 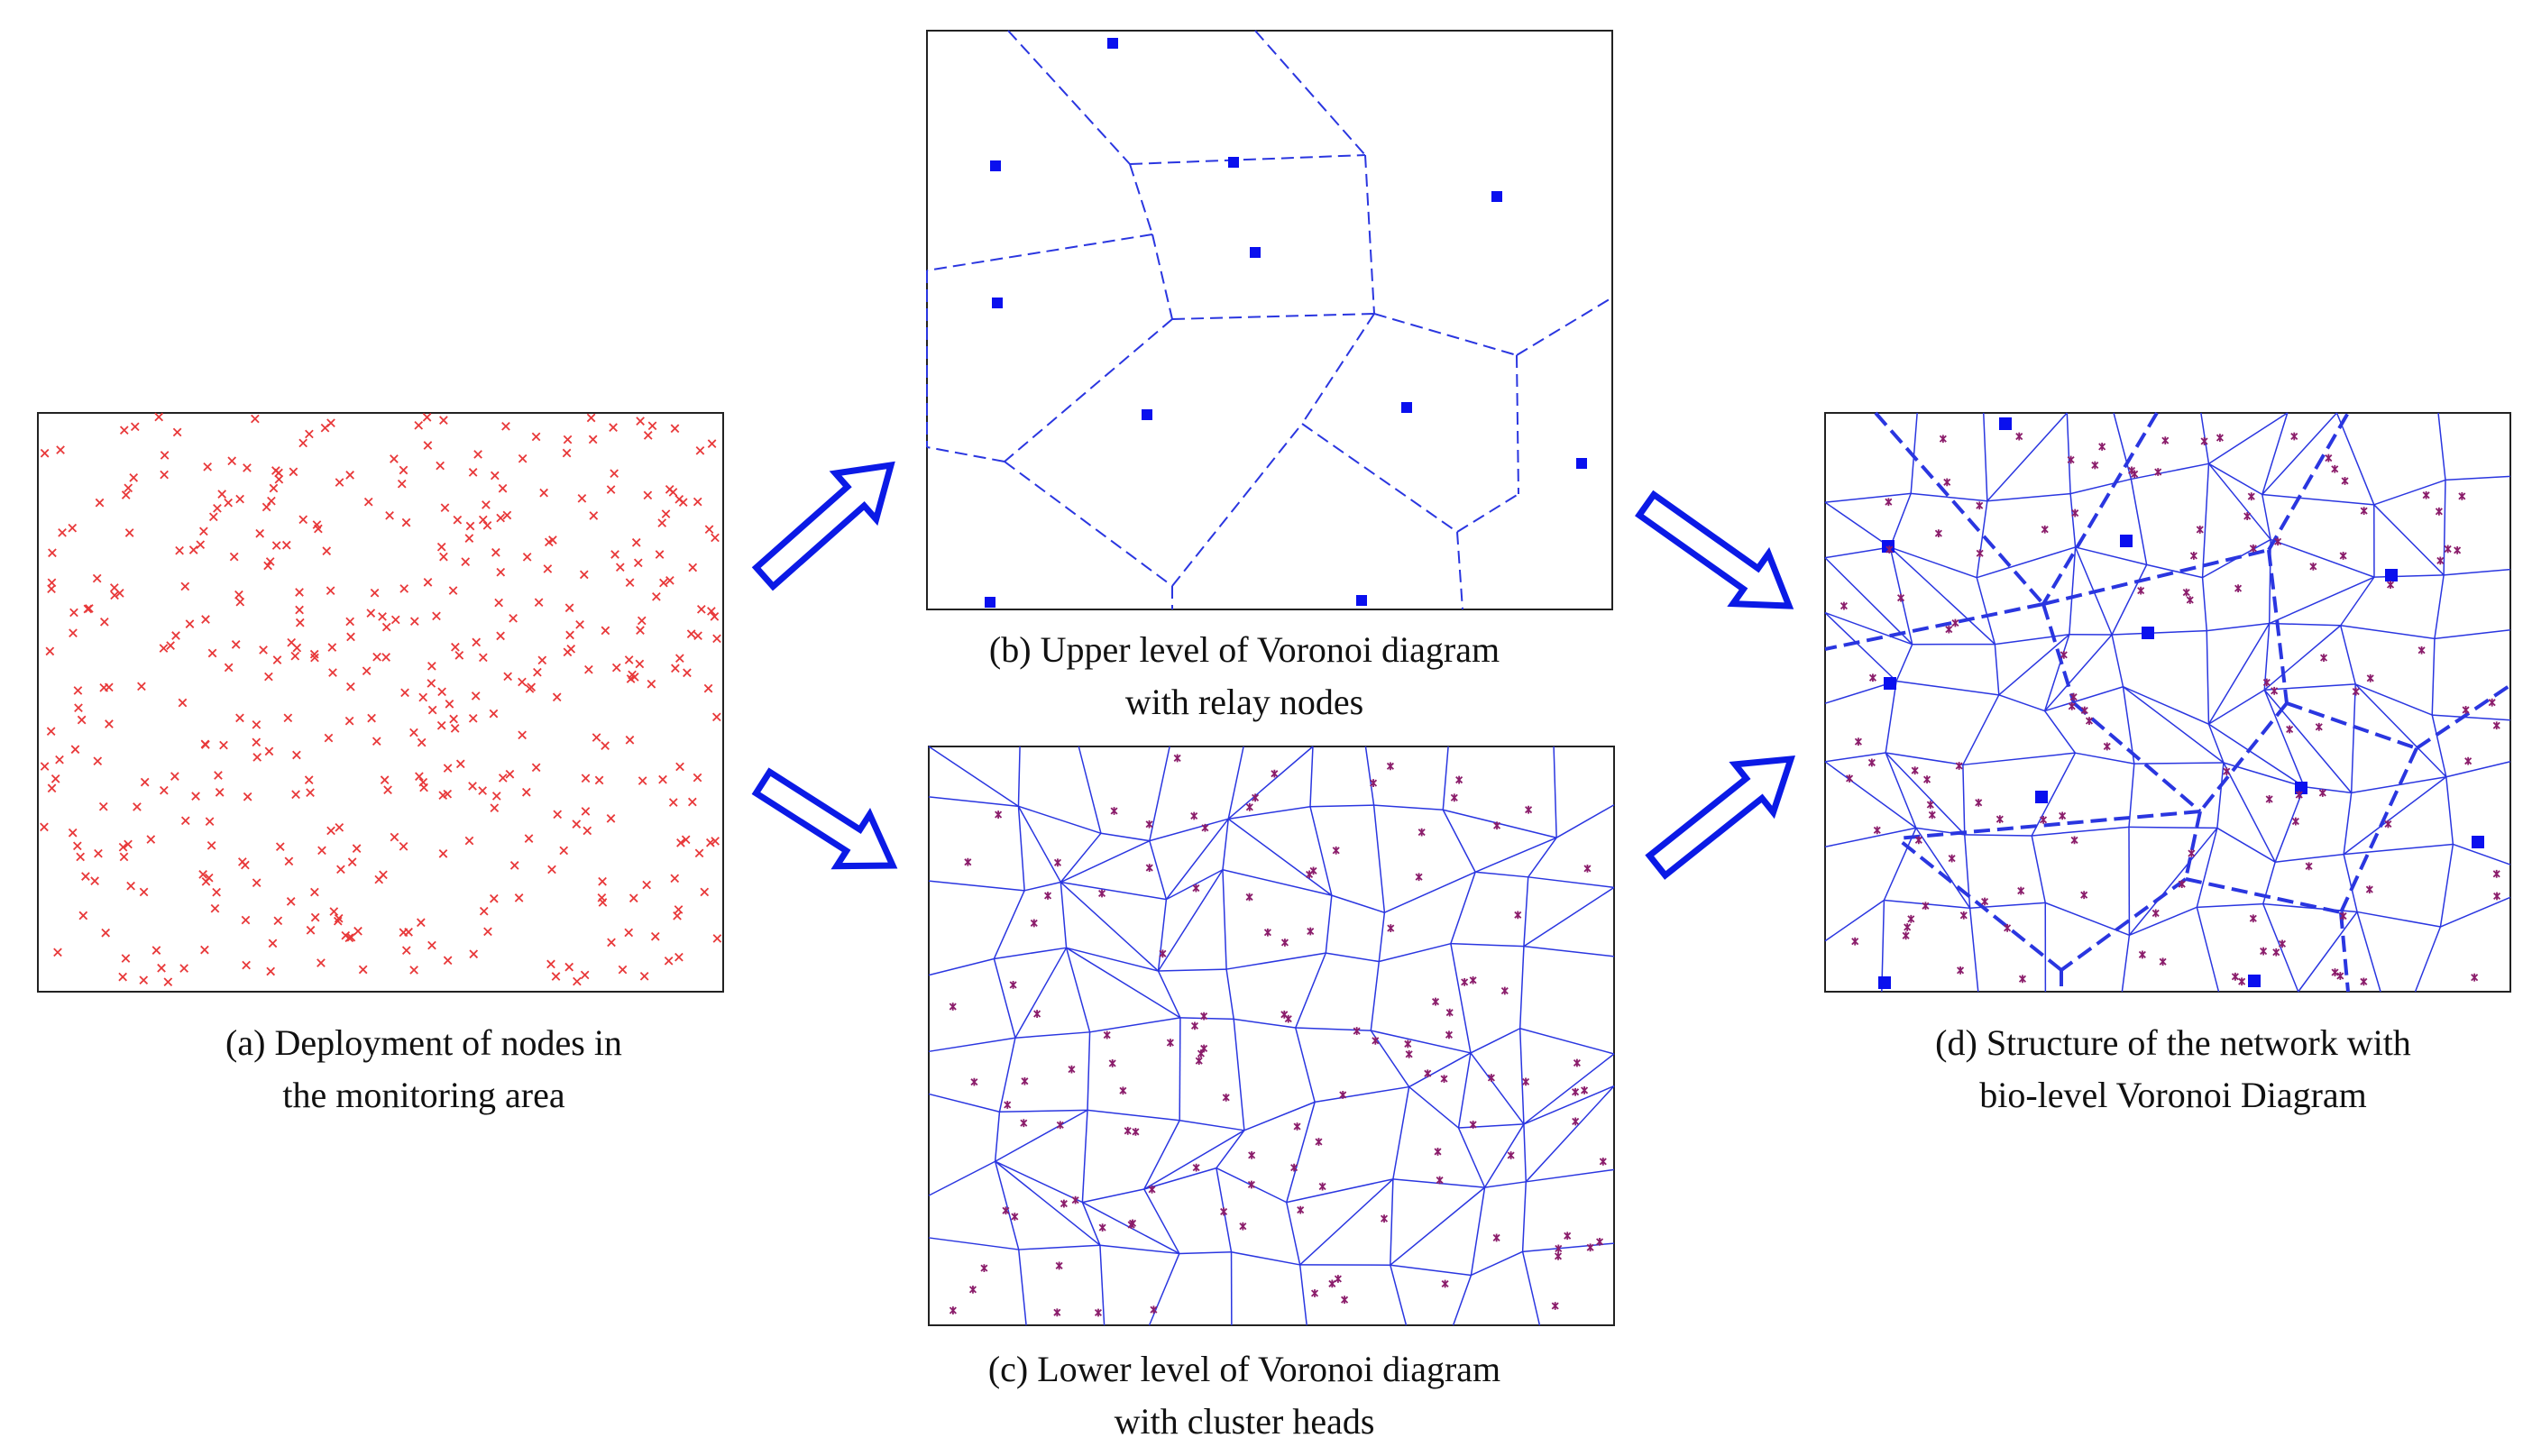 What do you see at coordinates (1271, 1036) in the screenshot?
I see `panel-c-frame` at bounding box center [1271, 1036].